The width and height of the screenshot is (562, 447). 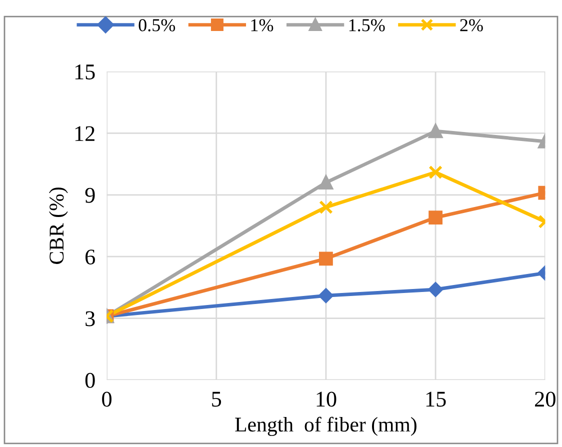 I want to click on x-tick-label: 10, so click(x=326, y=399).